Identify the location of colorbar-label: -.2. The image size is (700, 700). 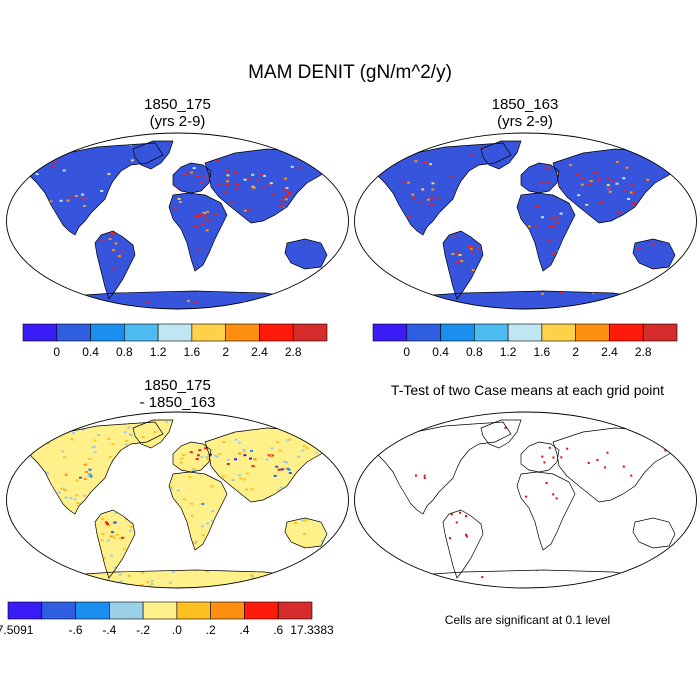
(143, 630).